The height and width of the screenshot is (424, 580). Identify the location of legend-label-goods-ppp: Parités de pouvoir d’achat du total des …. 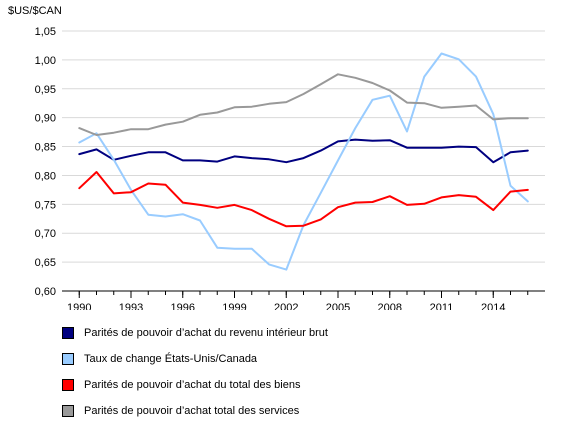
(192, 385).